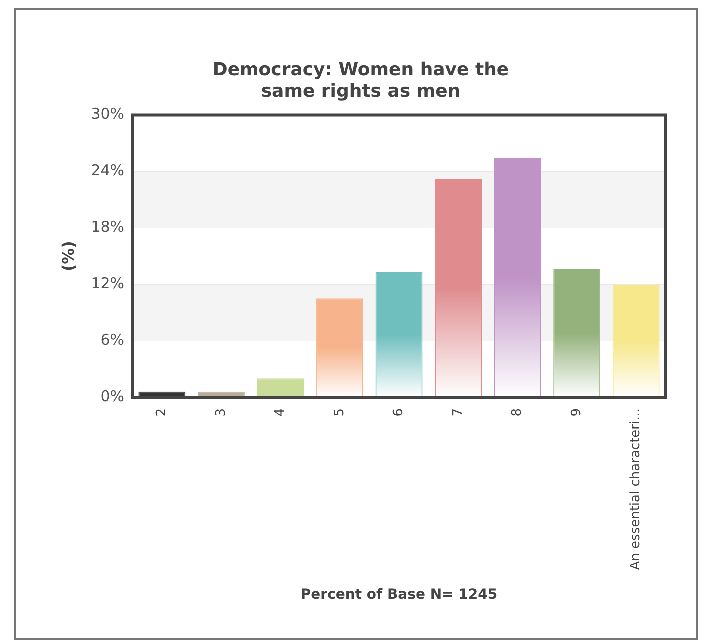 The image size is (704, 643). Describe the element at coordinates (162, 412) in the screenshot. I see `x-tick-label: 2` at that location.